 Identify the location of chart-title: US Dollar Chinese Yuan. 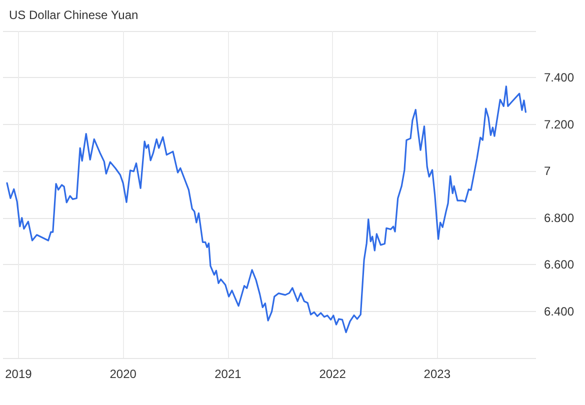
(73, 15).